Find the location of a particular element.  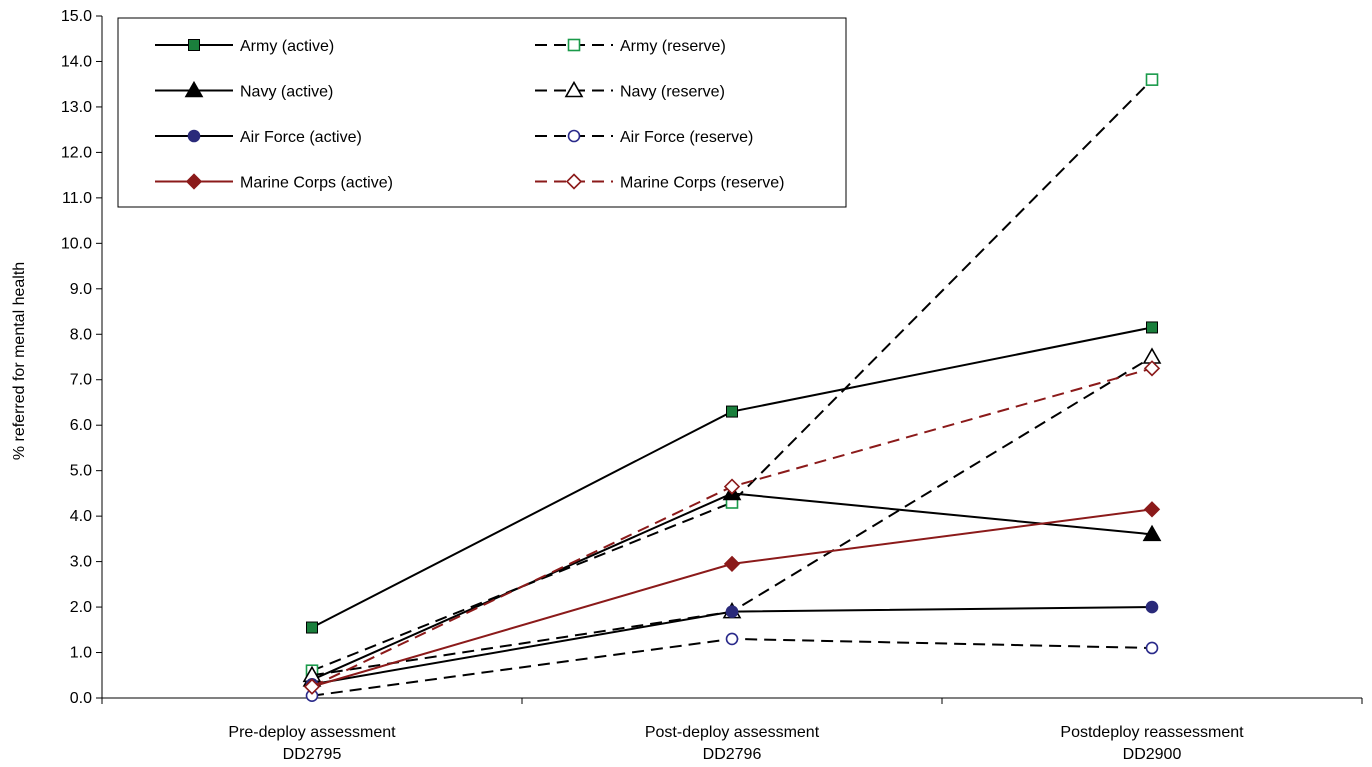

y-tick-label: 4.0 is located at coordinates (81, 516).